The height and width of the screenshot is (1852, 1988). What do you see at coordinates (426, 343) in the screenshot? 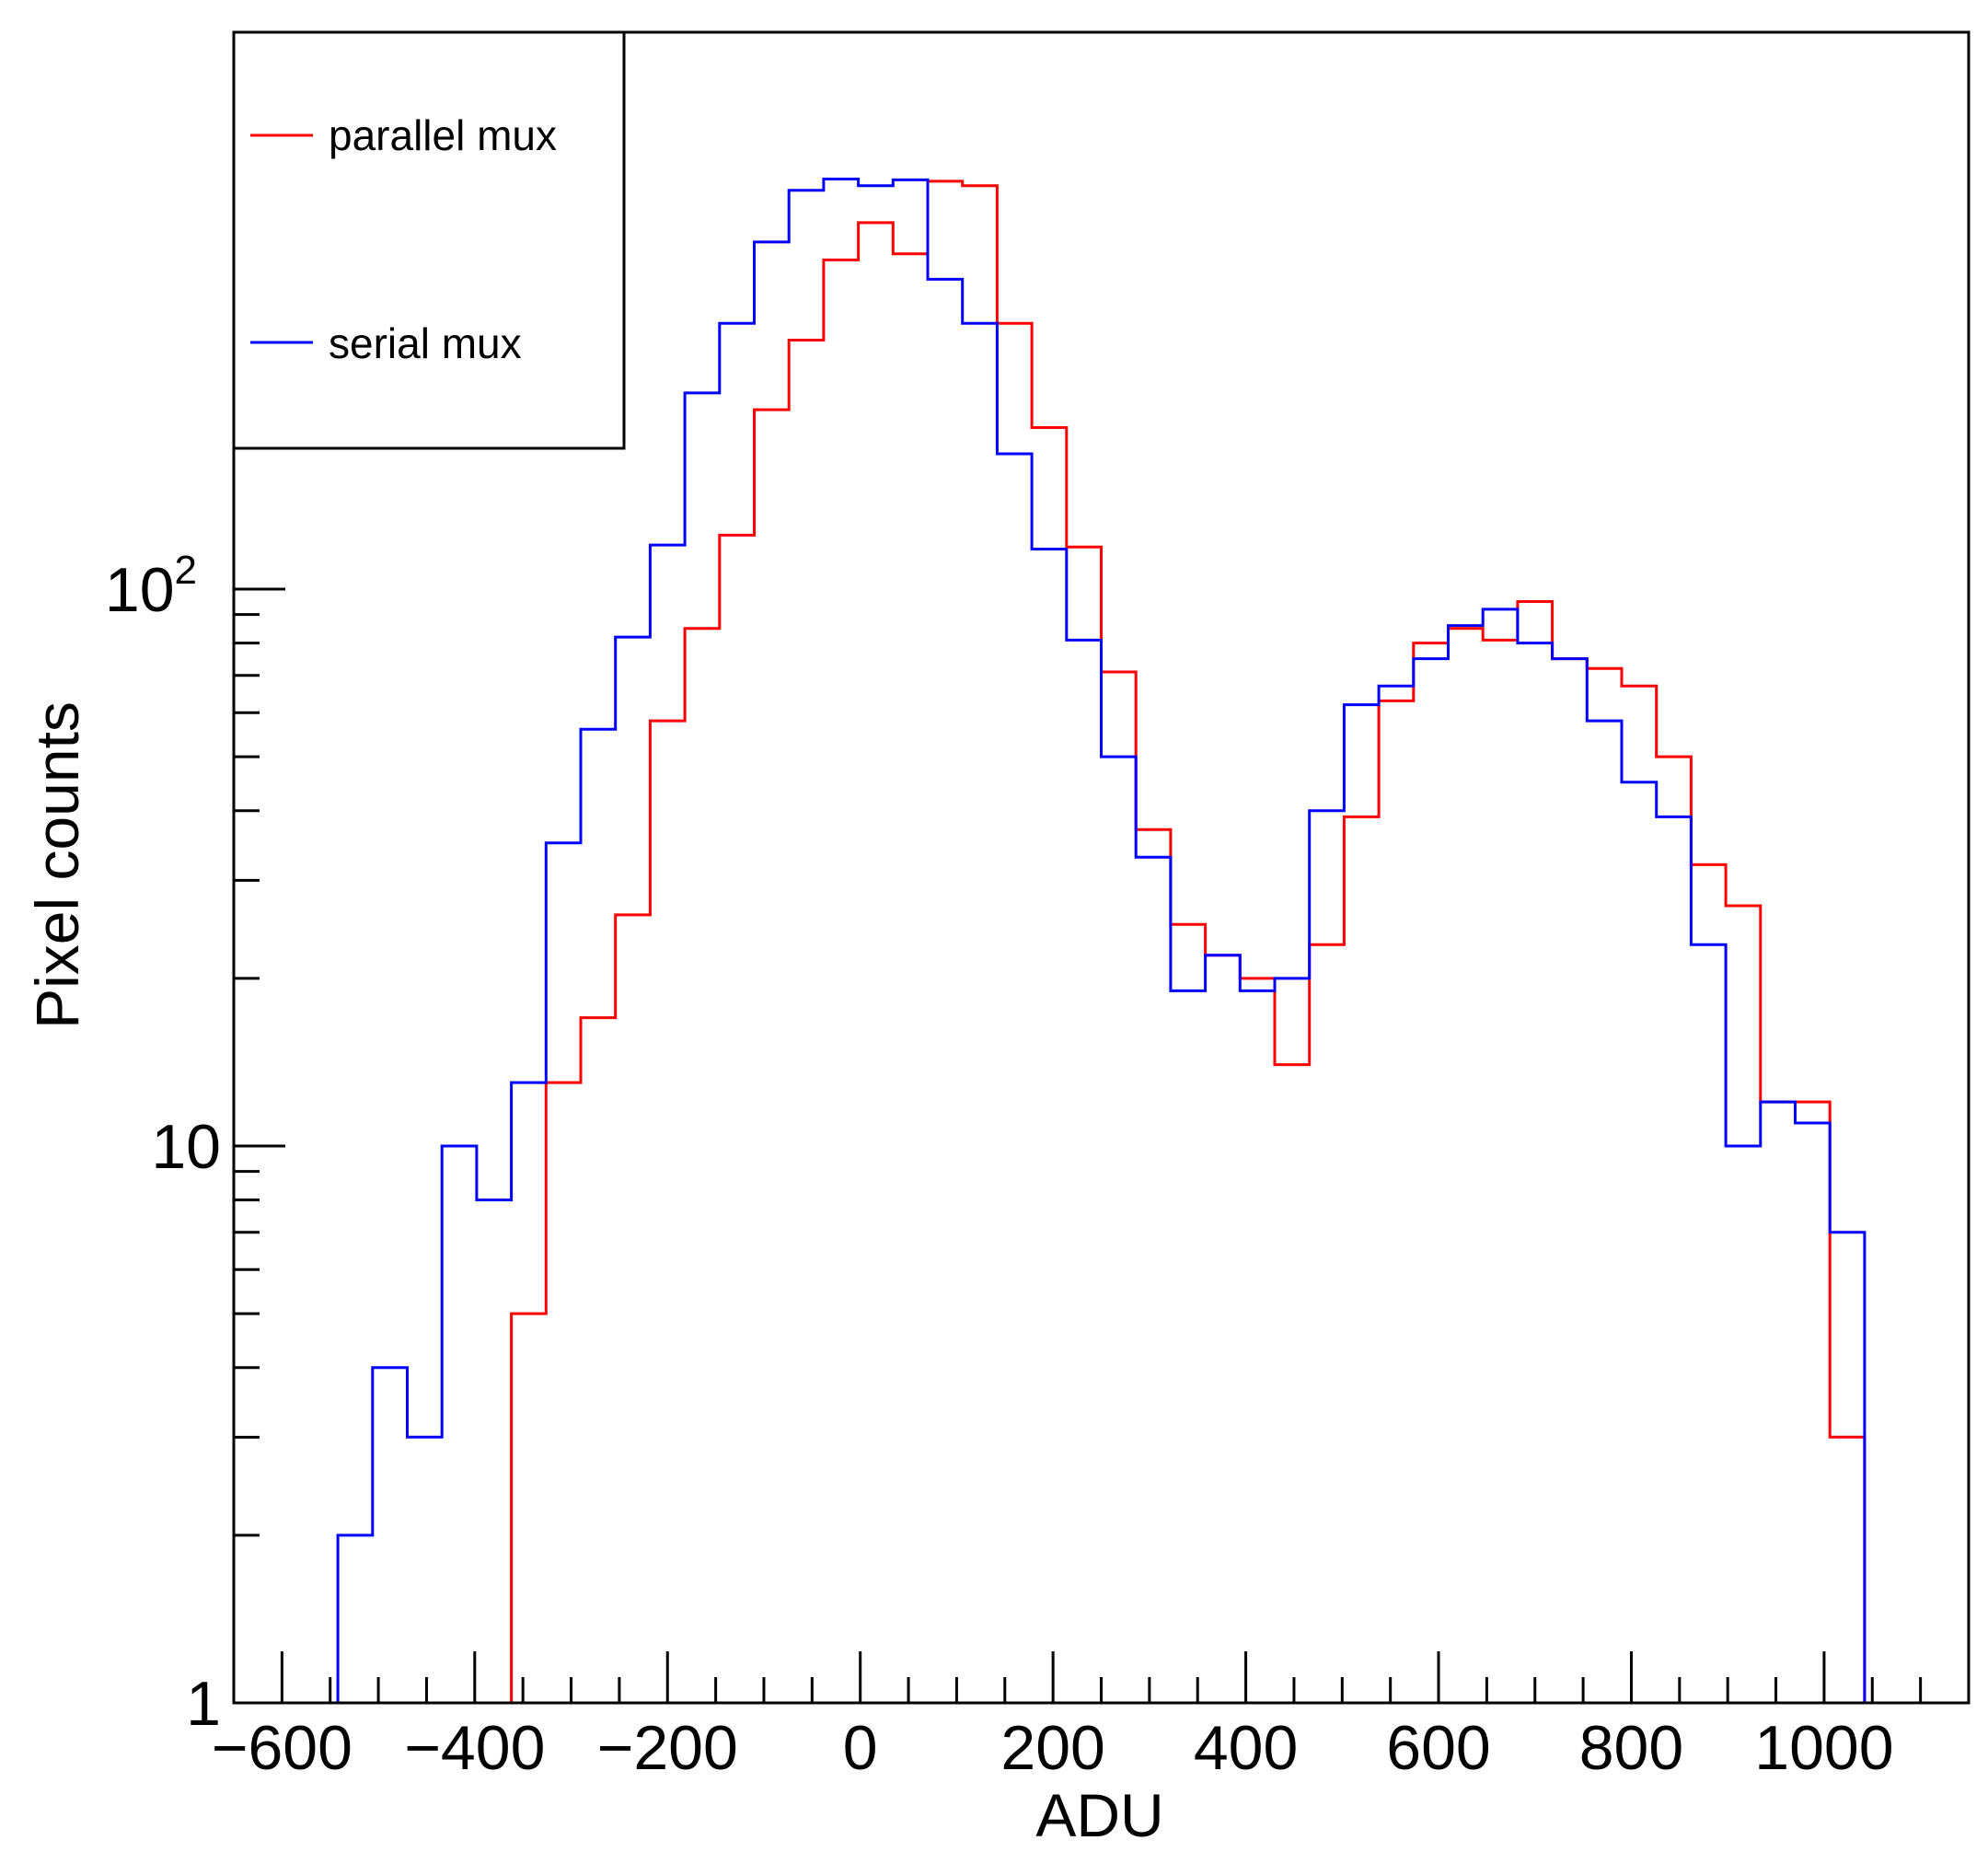
I see `legend-label-serial-mux: serial mux` at bounding box center [426, 343].